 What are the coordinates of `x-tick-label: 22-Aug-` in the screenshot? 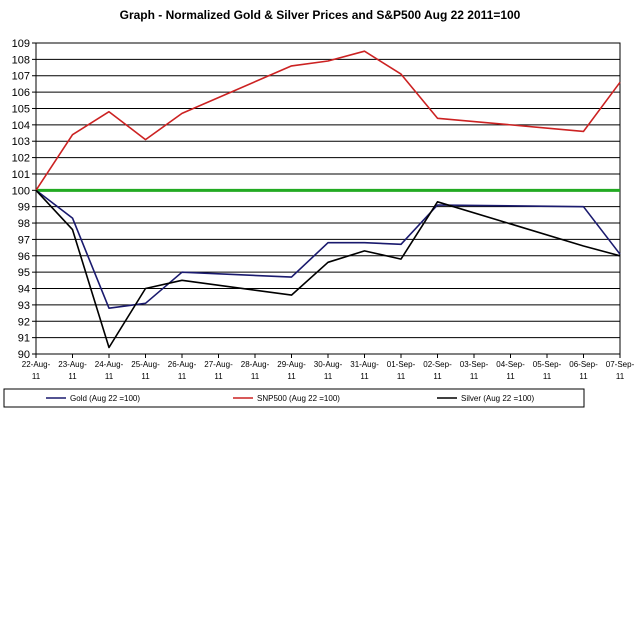 It's located at (36, 364).